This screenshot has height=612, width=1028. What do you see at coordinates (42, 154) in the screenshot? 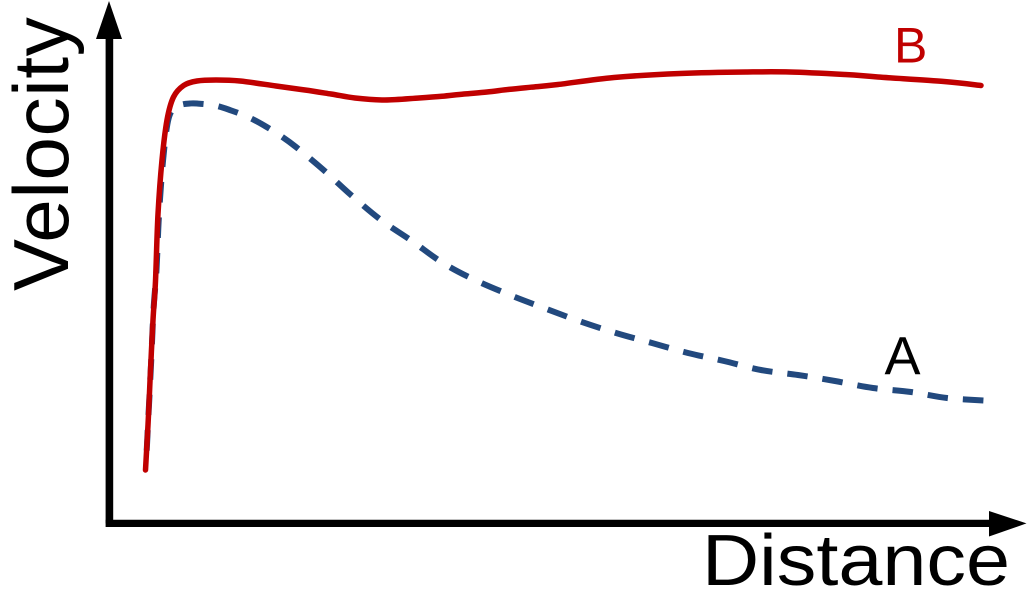
I see `svg-text: Velocity` at bounding box center [42, 154].